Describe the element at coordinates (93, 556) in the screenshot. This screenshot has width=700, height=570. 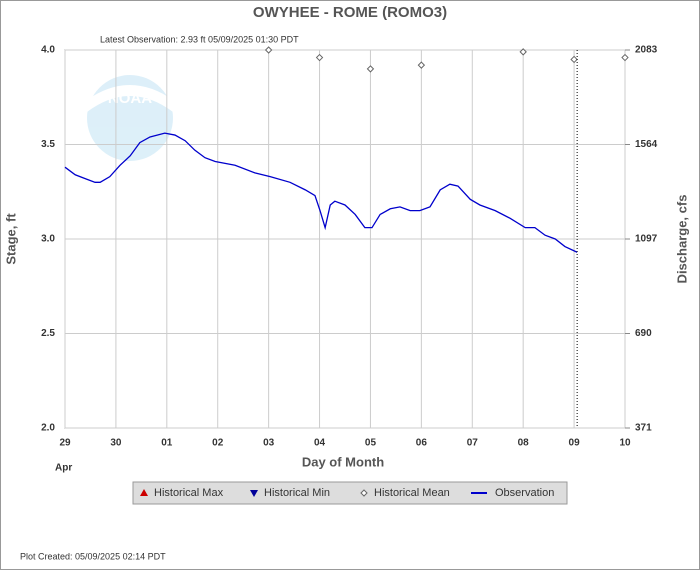
I see `footer: Plot Created: 05/09/2025 02:14 PDT` at that location.